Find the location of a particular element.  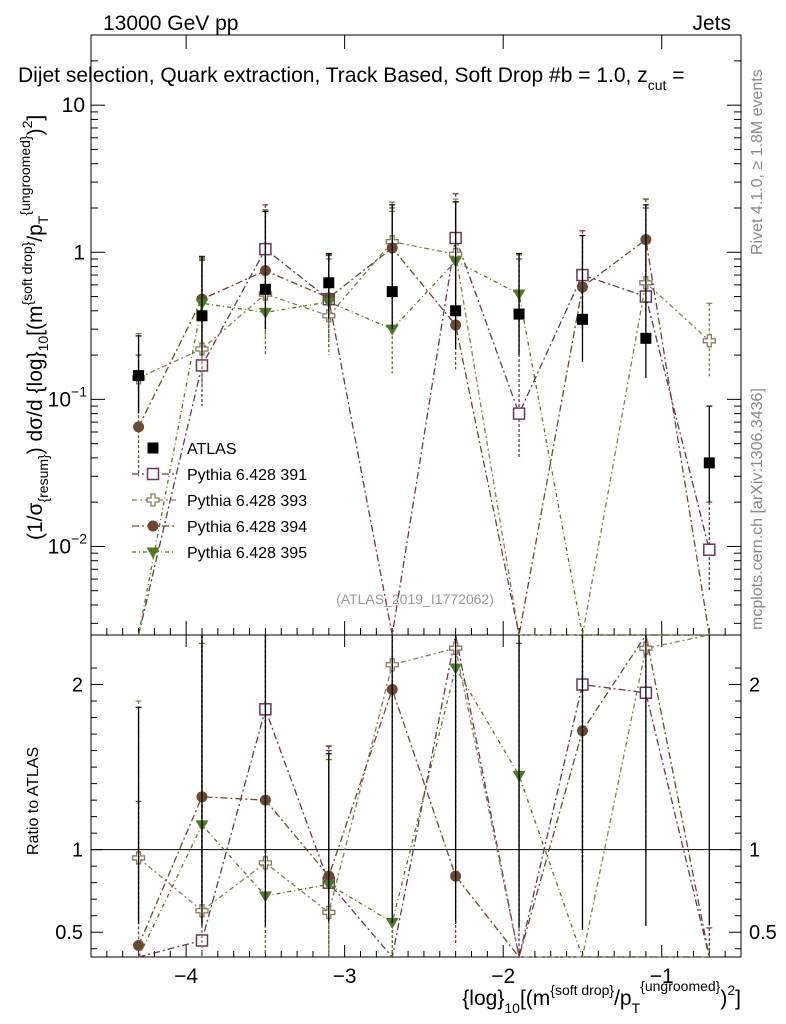

ratio-tick-label: 0.5 is located at coordinates (69, 933).